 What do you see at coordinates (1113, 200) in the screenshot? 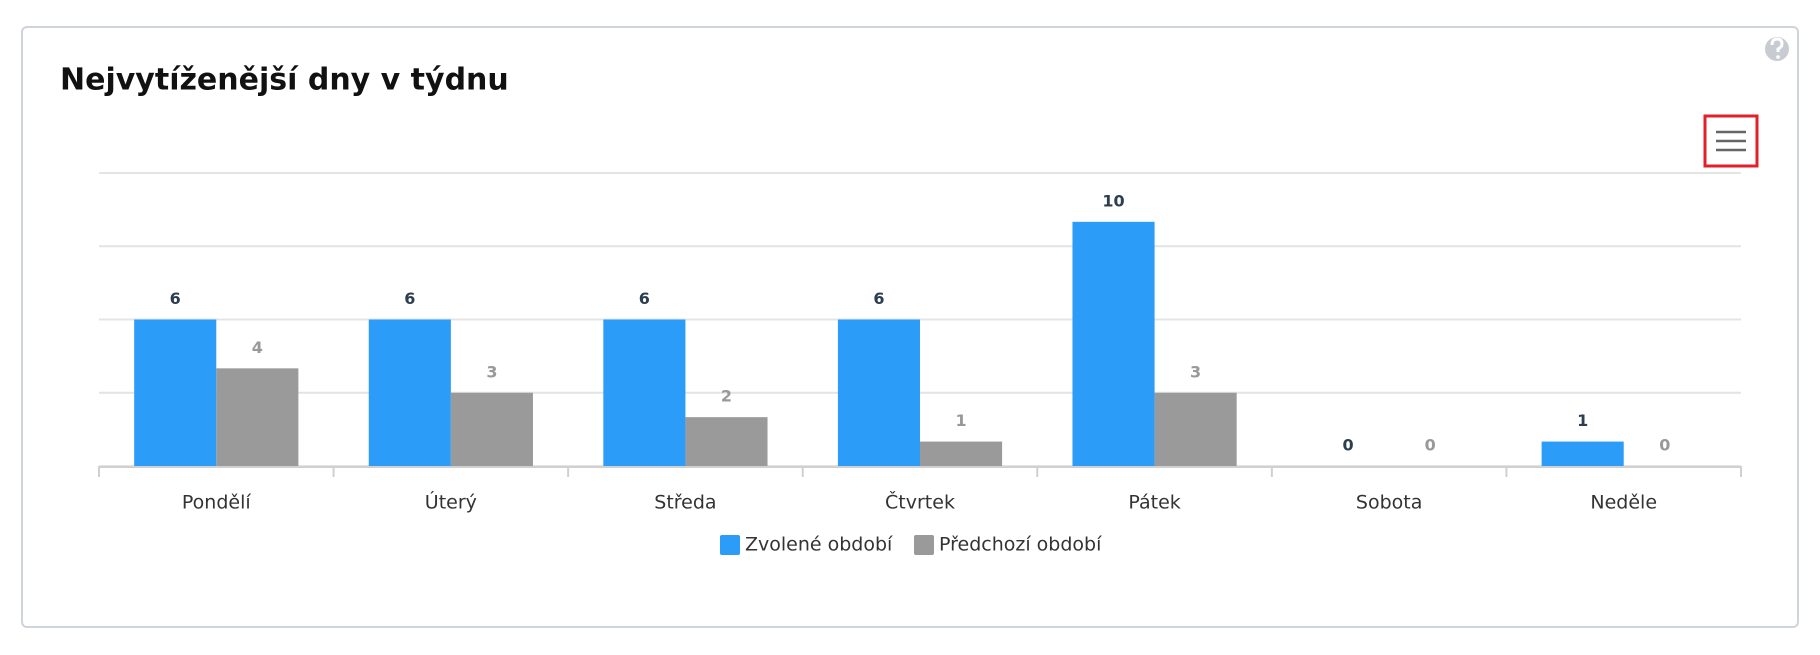
I see `data-label: 10` at bounding box center [1113, 200].